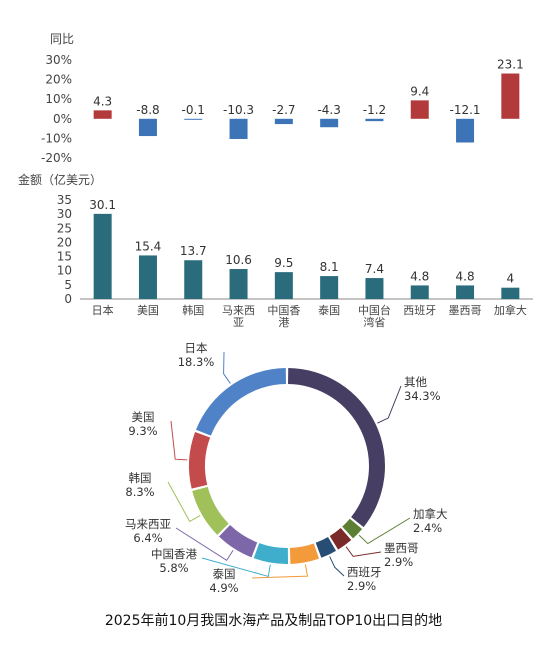  I want to click on yoy-value-label: -2.7, so click(283, 110).